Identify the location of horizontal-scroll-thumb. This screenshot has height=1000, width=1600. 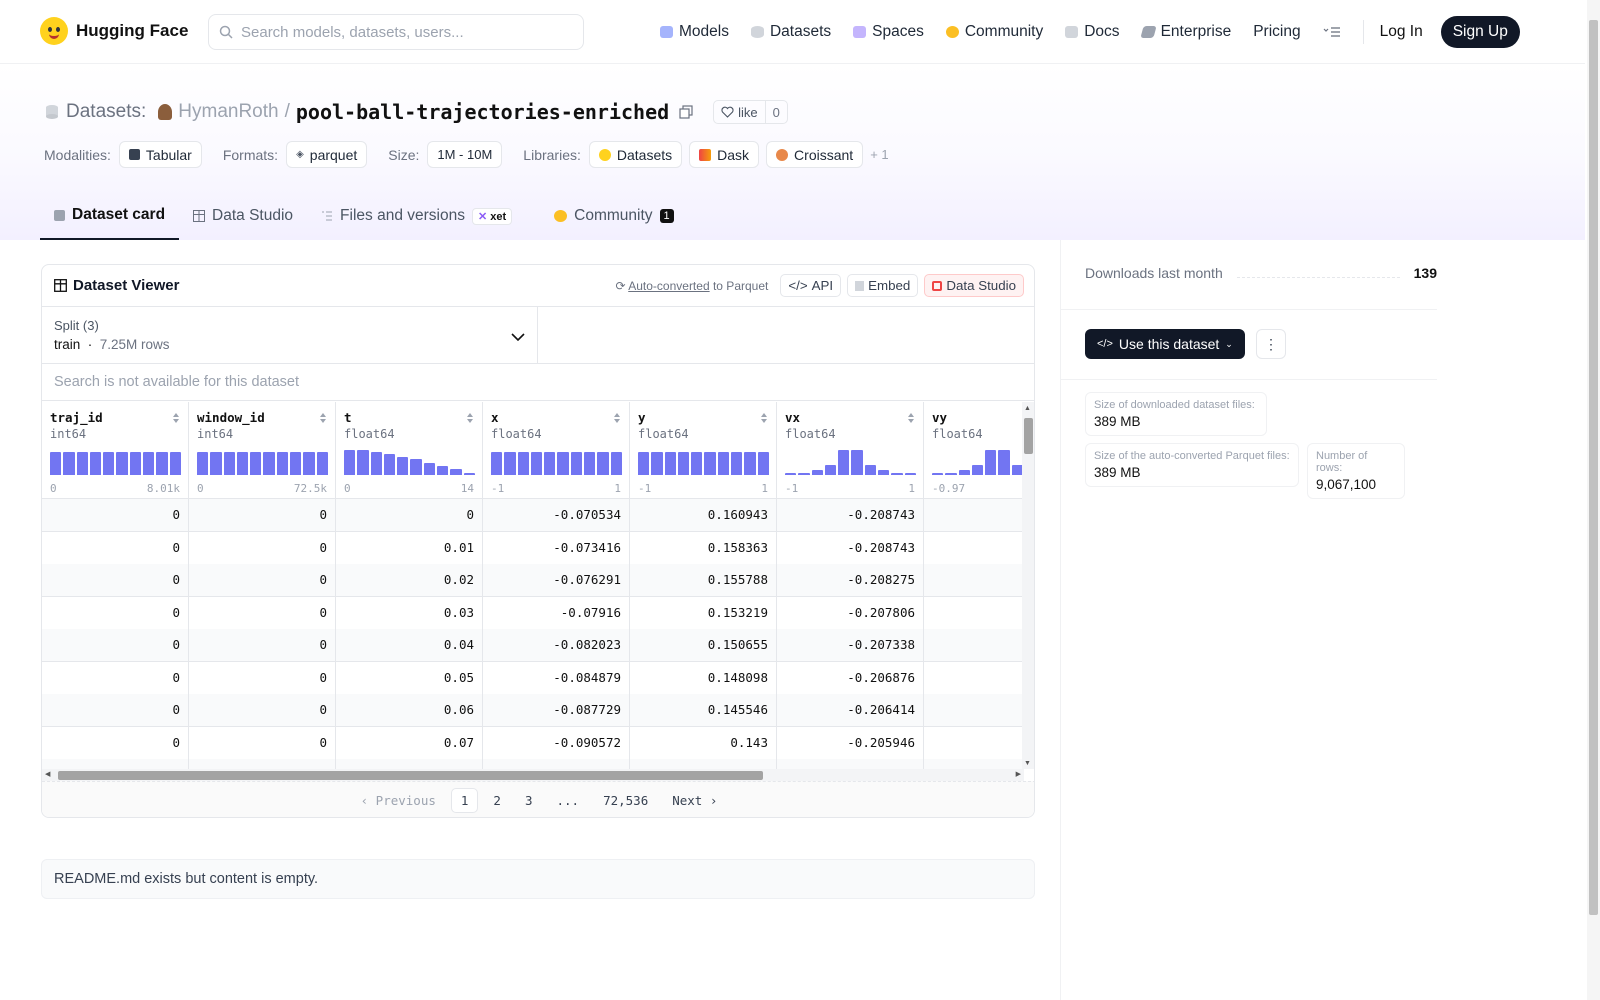
(410, 775).